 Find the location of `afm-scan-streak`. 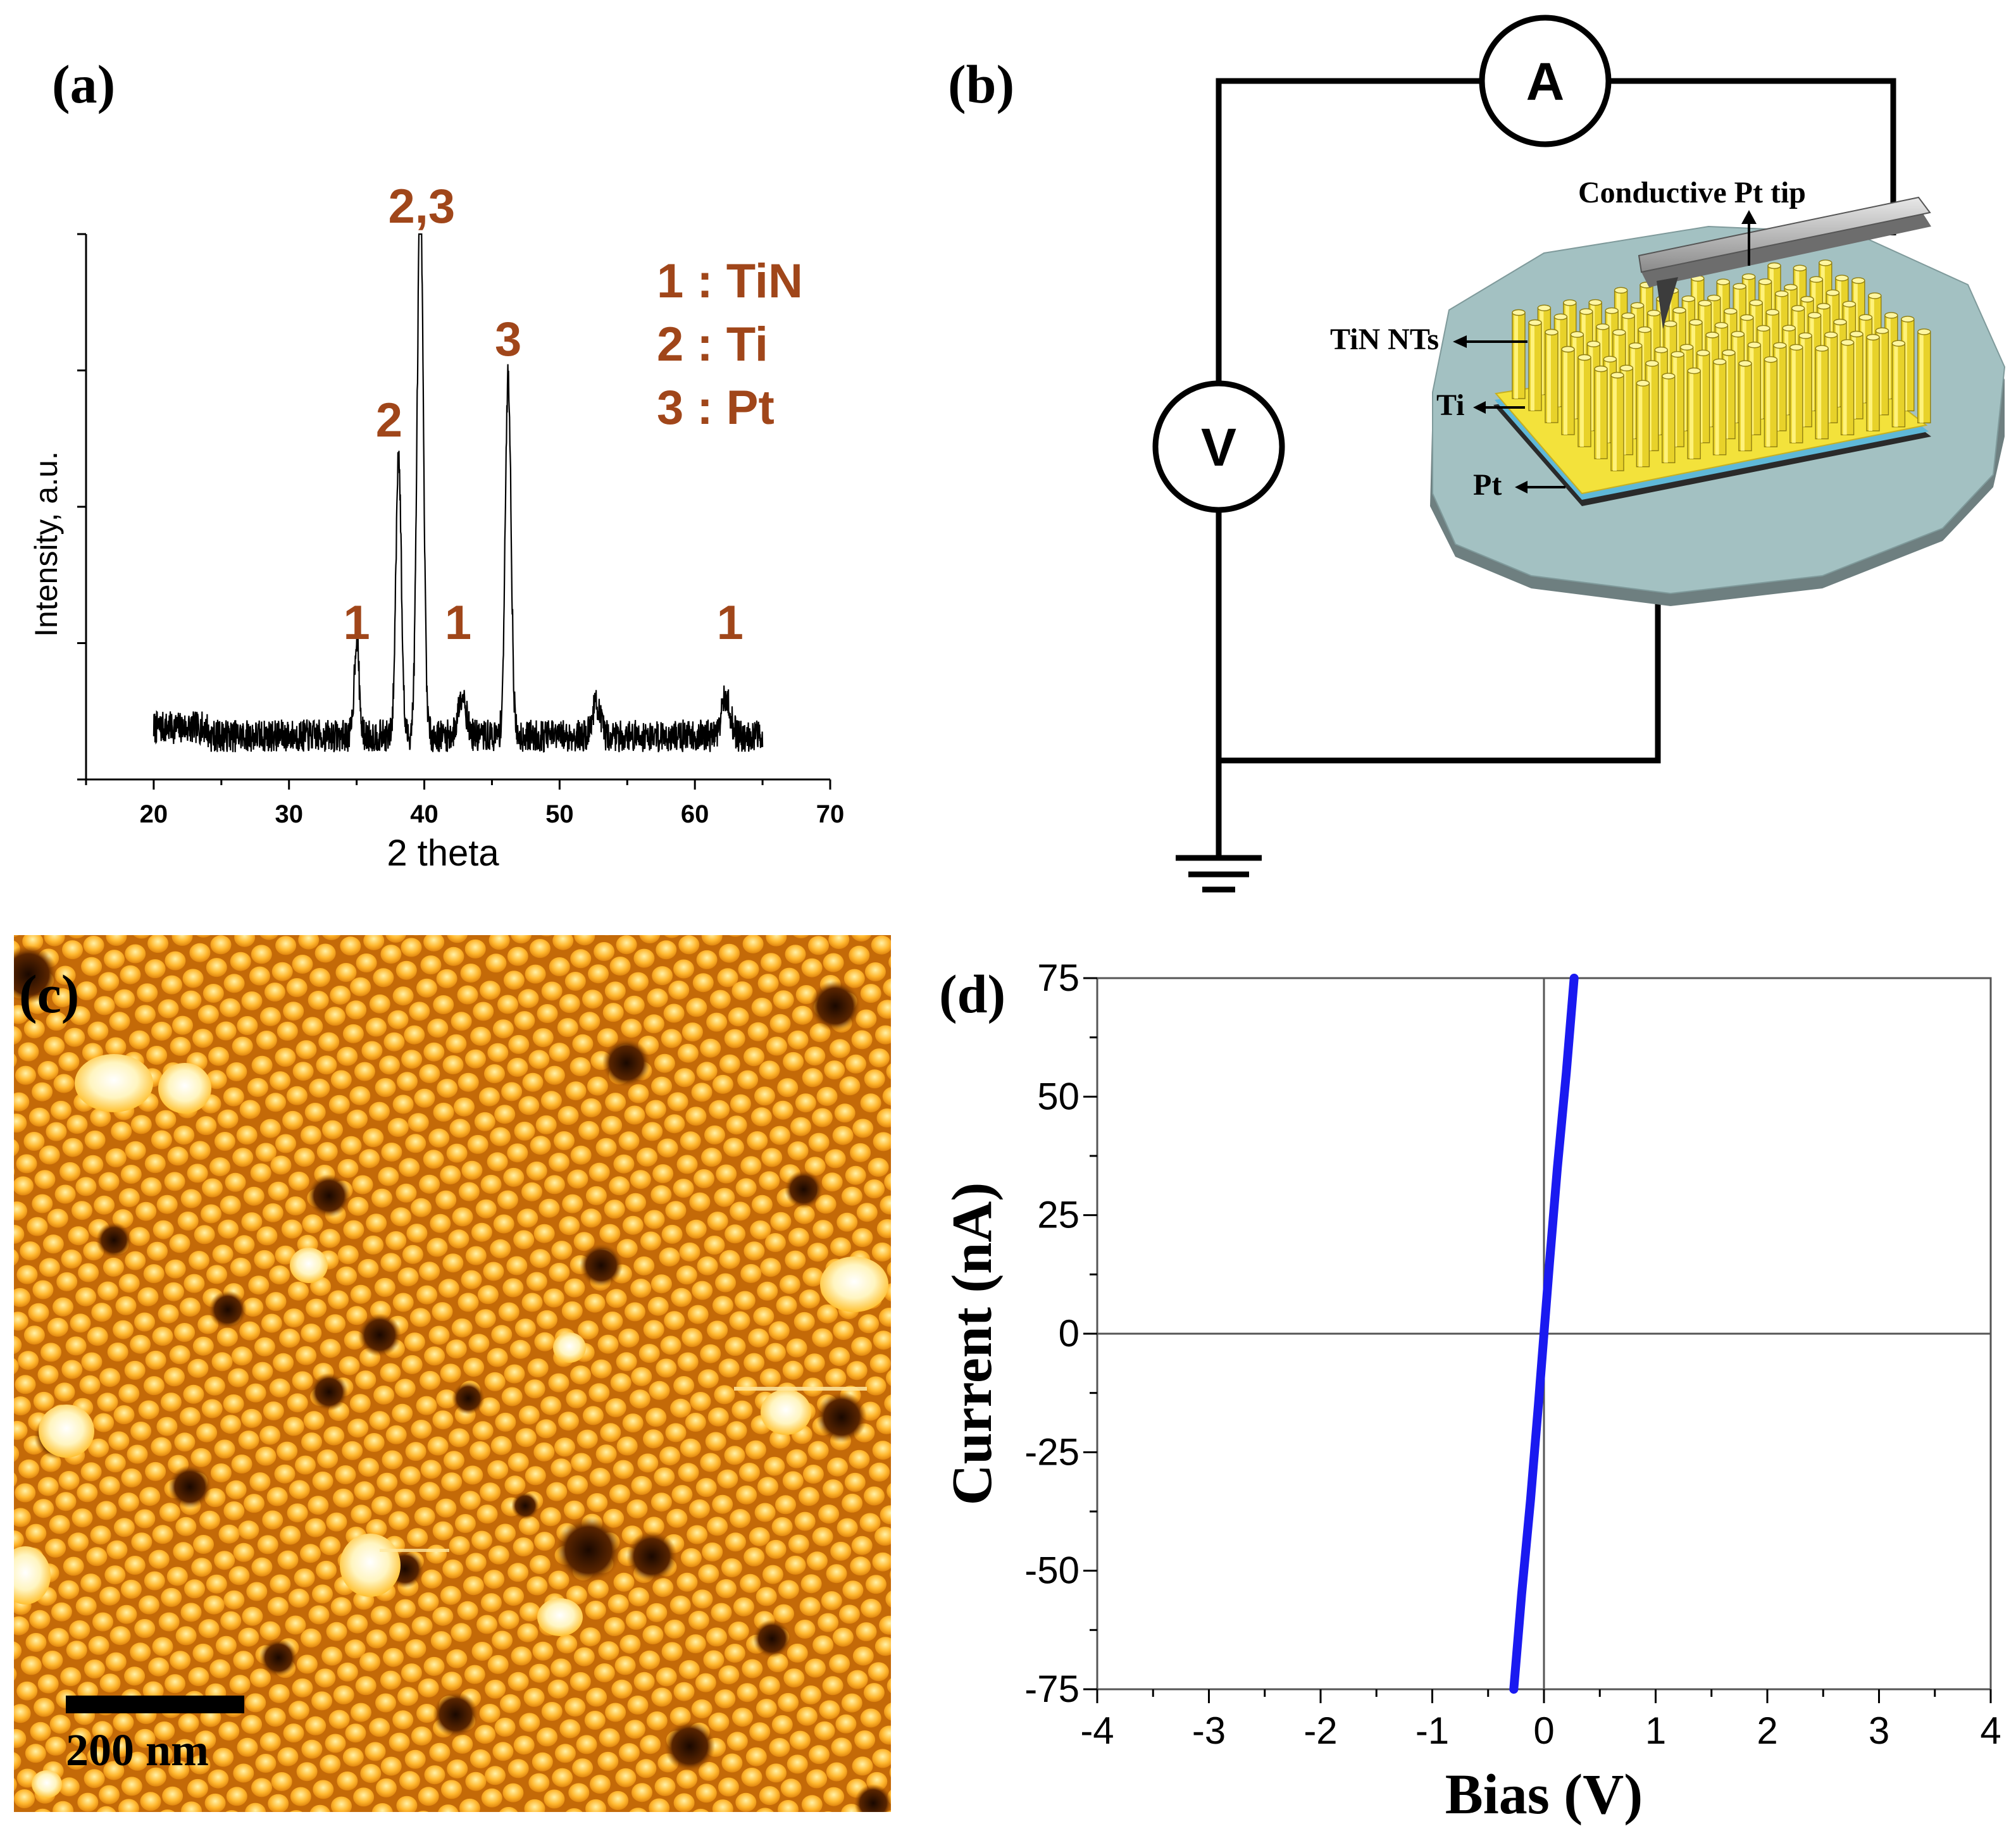

afm-scan-streak is located at coordinates (414, 1551).